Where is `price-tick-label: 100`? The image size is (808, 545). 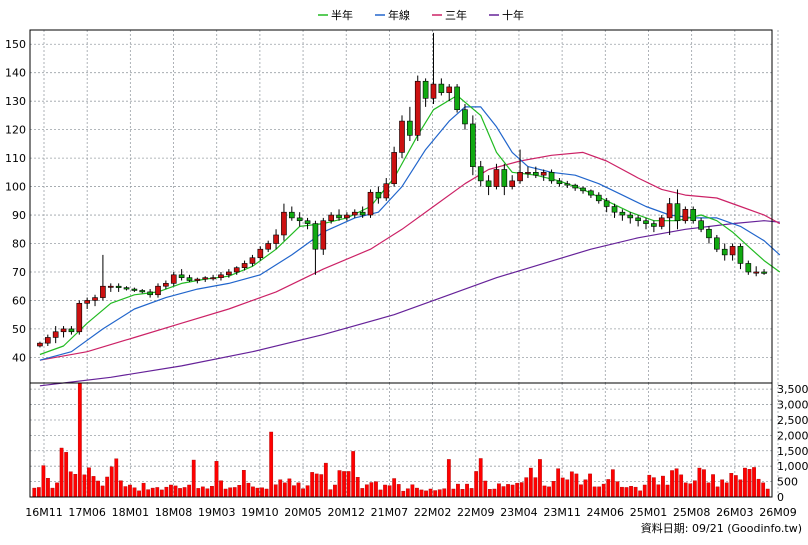 price-tick-label: 100 is located at coordinates (15, 187).